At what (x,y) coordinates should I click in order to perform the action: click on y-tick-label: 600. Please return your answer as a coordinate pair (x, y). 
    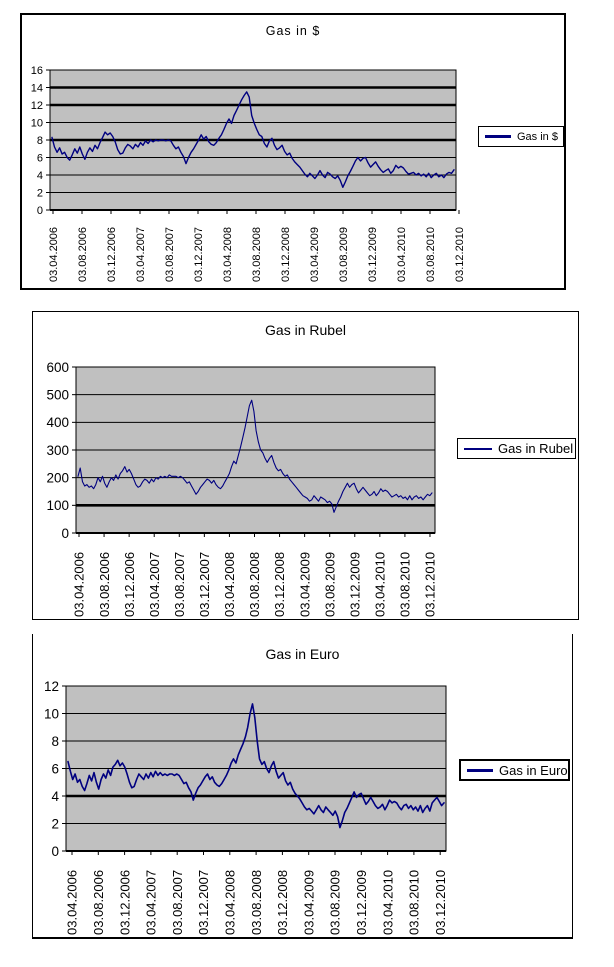
    Looking at the image, I should click on (57, 367).